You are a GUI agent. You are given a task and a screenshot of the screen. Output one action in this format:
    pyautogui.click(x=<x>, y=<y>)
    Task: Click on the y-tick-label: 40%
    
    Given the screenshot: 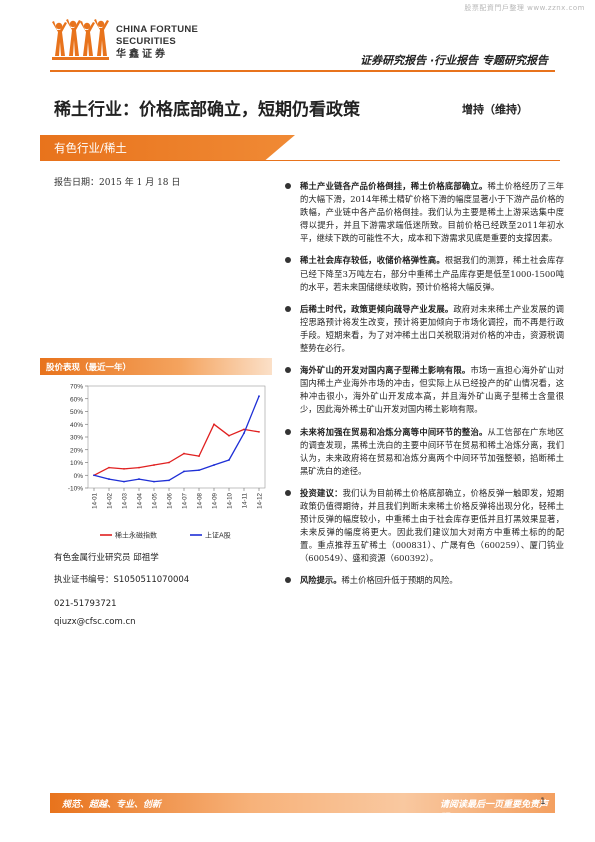 What is the action you would take?
    pyautogui.click(x=76, y=425)
    